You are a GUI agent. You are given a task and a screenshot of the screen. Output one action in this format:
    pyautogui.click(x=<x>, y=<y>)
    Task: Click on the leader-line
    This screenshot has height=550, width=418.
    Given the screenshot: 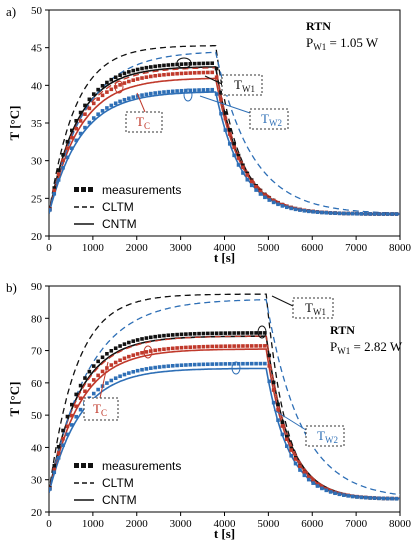 What is the action you would take?
    pyautogui.click(x=282, y=301)
    